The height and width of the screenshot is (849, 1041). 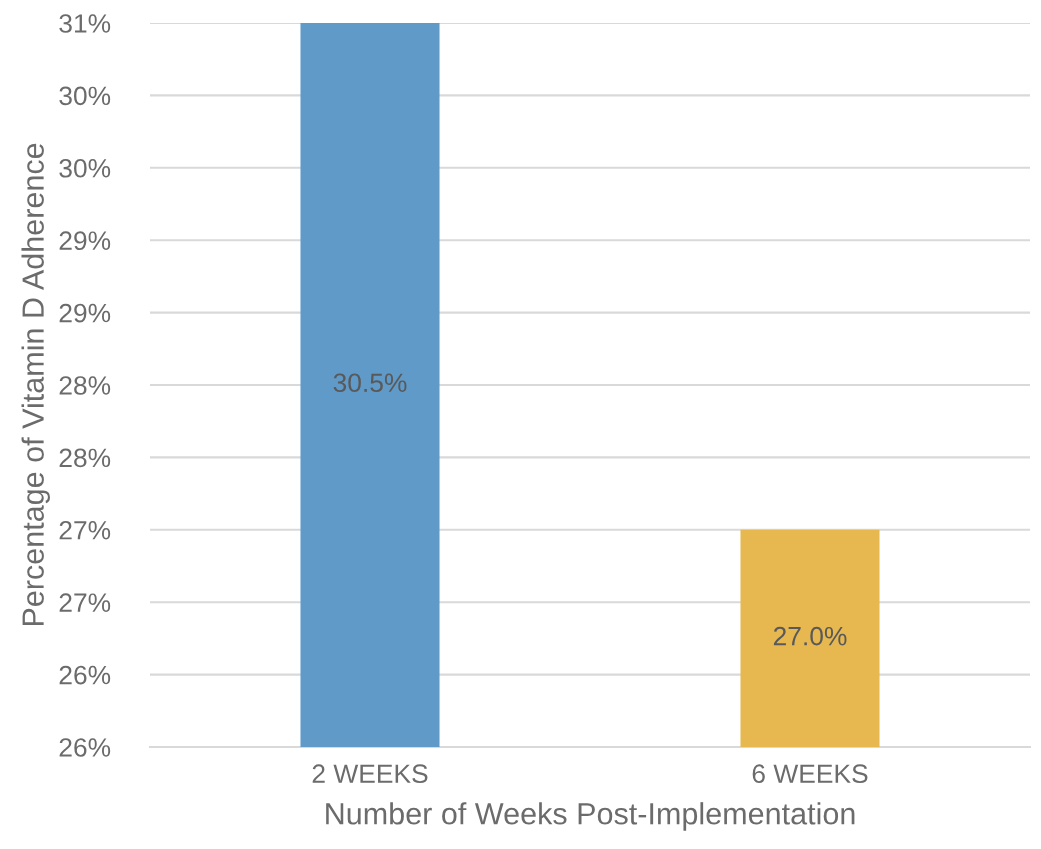 I want to click on data-label: 27.0%, so click(x=810, y=636).